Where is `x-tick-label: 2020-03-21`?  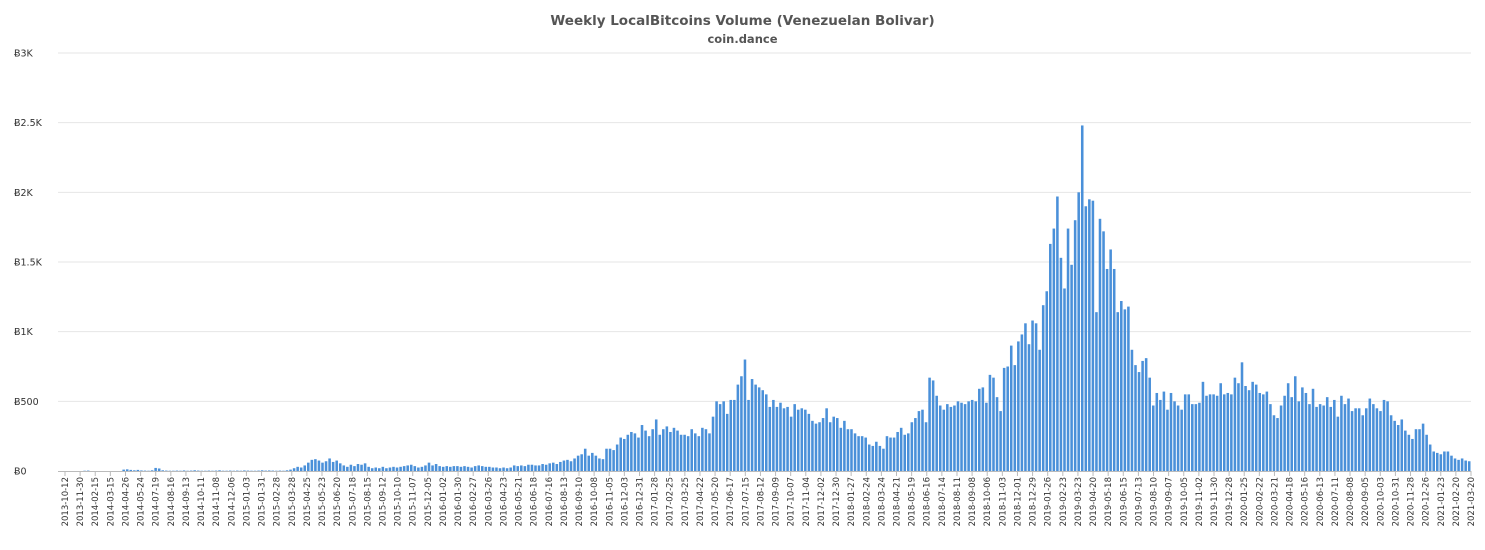
x-tick-label: 2020-03-21 is located at coordinates (1275, 501).